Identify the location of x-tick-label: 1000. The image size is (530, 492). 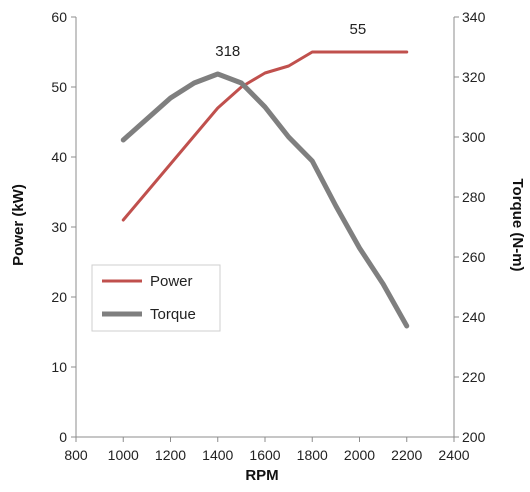
(123, 455).